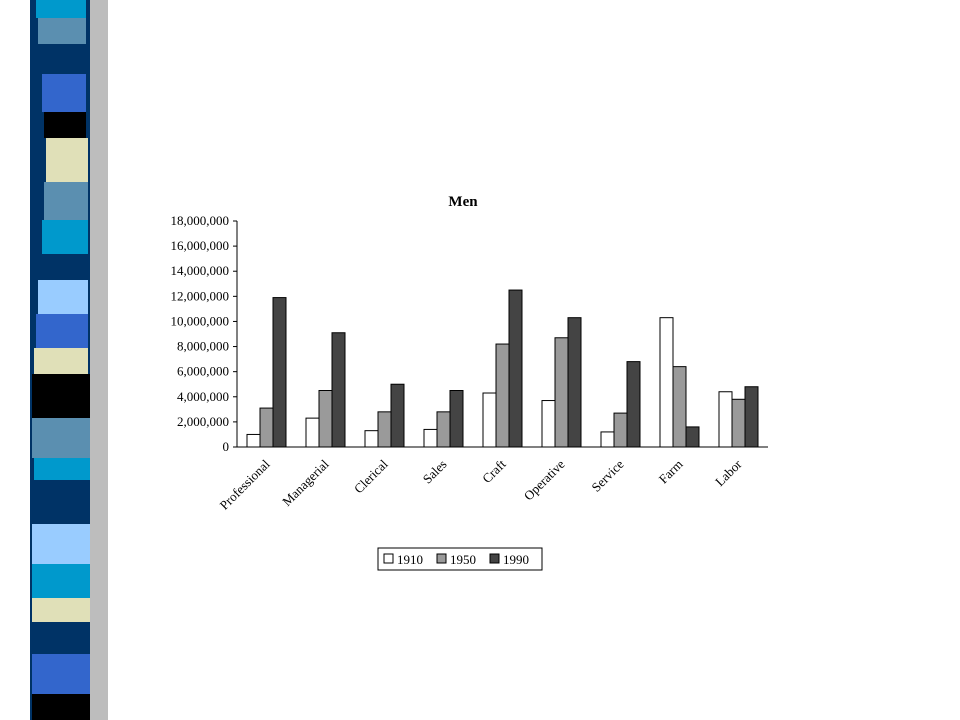  Describe the element at coordinates (203, 346) in the screenshot. I see `y-tick-label: 8,000,000` at that location.